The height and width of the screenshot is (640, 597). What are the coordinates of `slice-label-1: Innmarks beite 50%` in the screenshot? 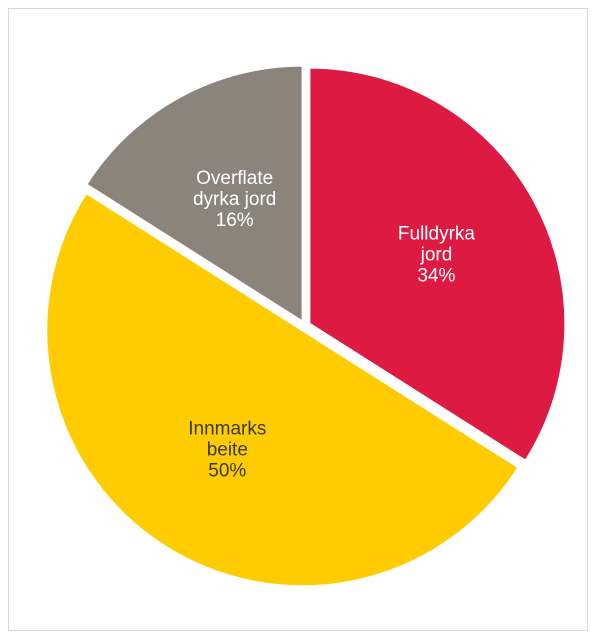 It's located at (227, 449).